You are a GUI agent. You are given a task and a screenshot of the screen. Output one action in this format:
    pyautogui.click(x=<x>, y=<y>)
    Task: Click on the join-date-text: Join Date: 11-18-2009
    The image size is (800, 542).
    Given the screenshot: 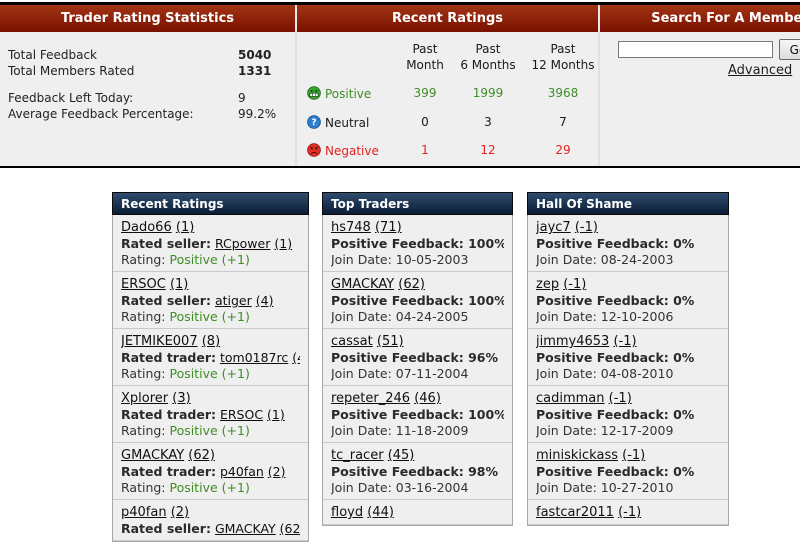 What is the action you would take?
    pyautogui.click(x=400, y=430)
    